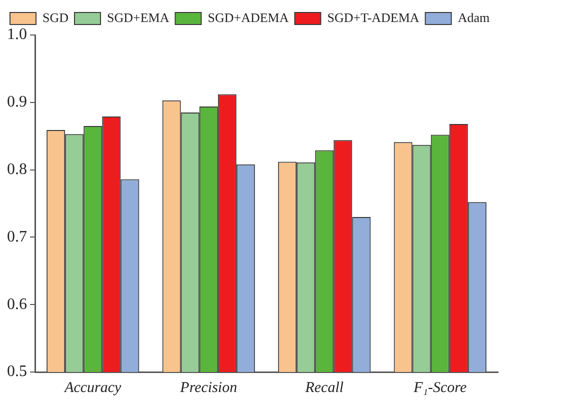  What do you see at coordinates (55, 17) in the screenshot?
I see `legend-label: SGD` at bounding box center [55, 17].